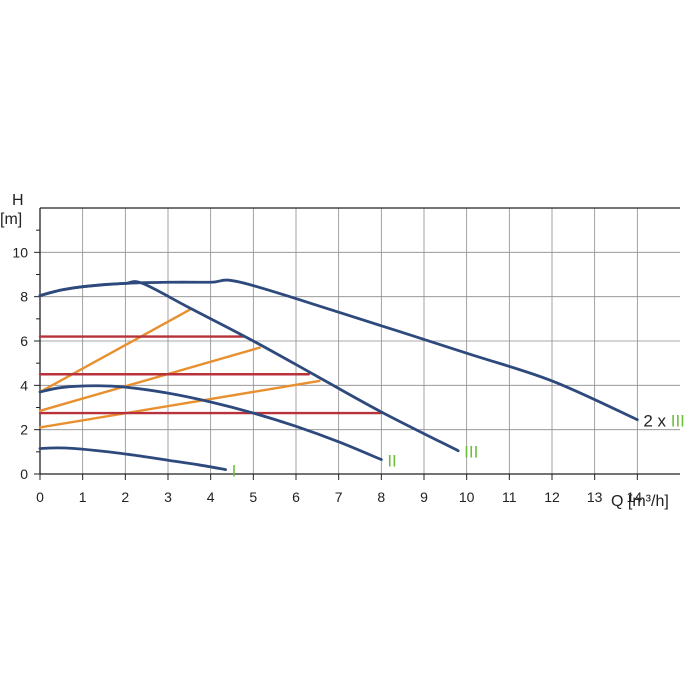 Image resolution: width=700 pixels, height=700 pixels. Describe the element at coordinates (296, 497) in the screenshot. I see `x-tick-label-6: 6` at that location.